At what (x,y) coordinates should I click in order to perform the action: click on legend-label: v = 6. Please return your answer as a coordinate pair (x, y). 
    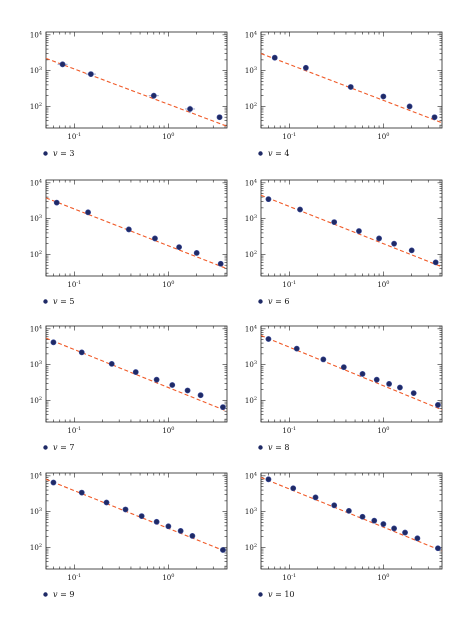
    Looking at the image, I should click on (278, 301).